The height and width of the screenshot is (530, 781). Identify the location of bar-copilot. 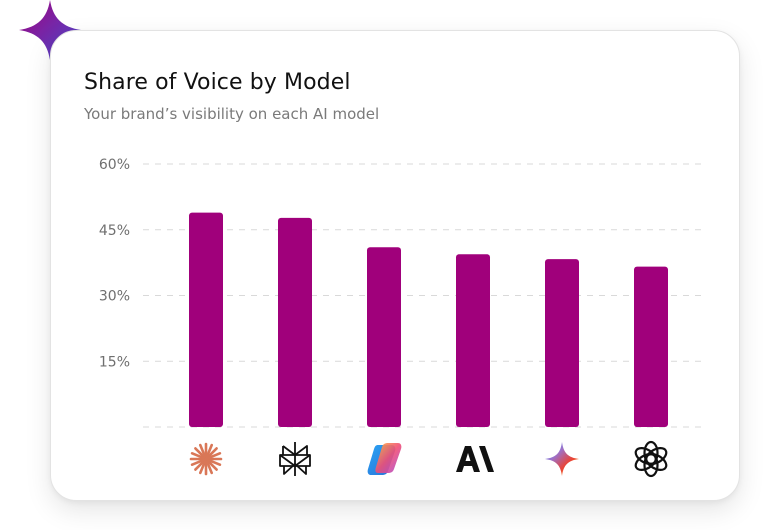
(384, 337).